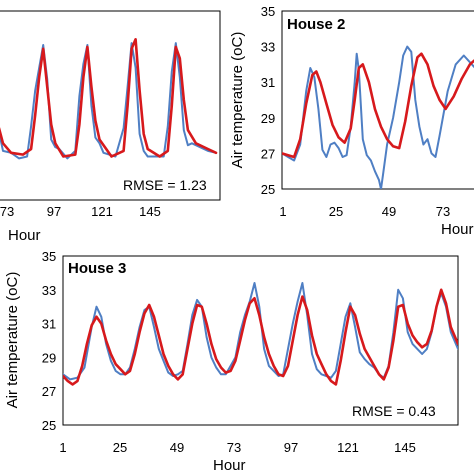 The image size is (474, 474). What do you see at coordinates (268, 118) in the screenshot?
I see `house-2-y-tick-label: 29` at bounding box center [268, 118].